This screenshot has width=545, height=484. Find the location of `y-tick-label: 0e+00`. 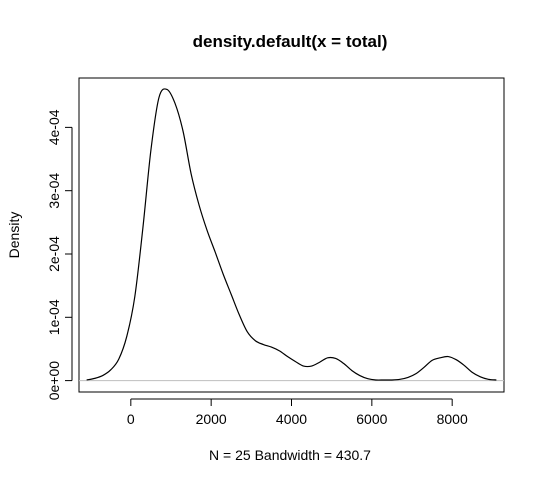

y-tick-label: 0e+00 is located at coordinates (54, 381).